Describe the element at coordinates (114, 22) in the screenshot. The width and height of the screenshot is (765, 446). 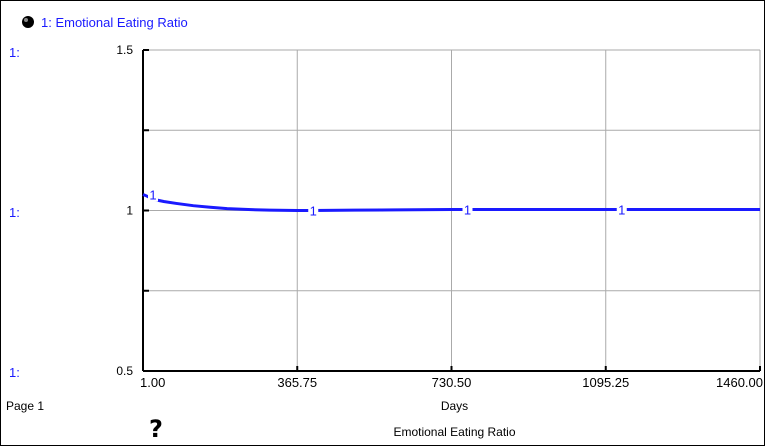
I see `series-legend-label: 1: Emotional Eating Ratio` at that location.